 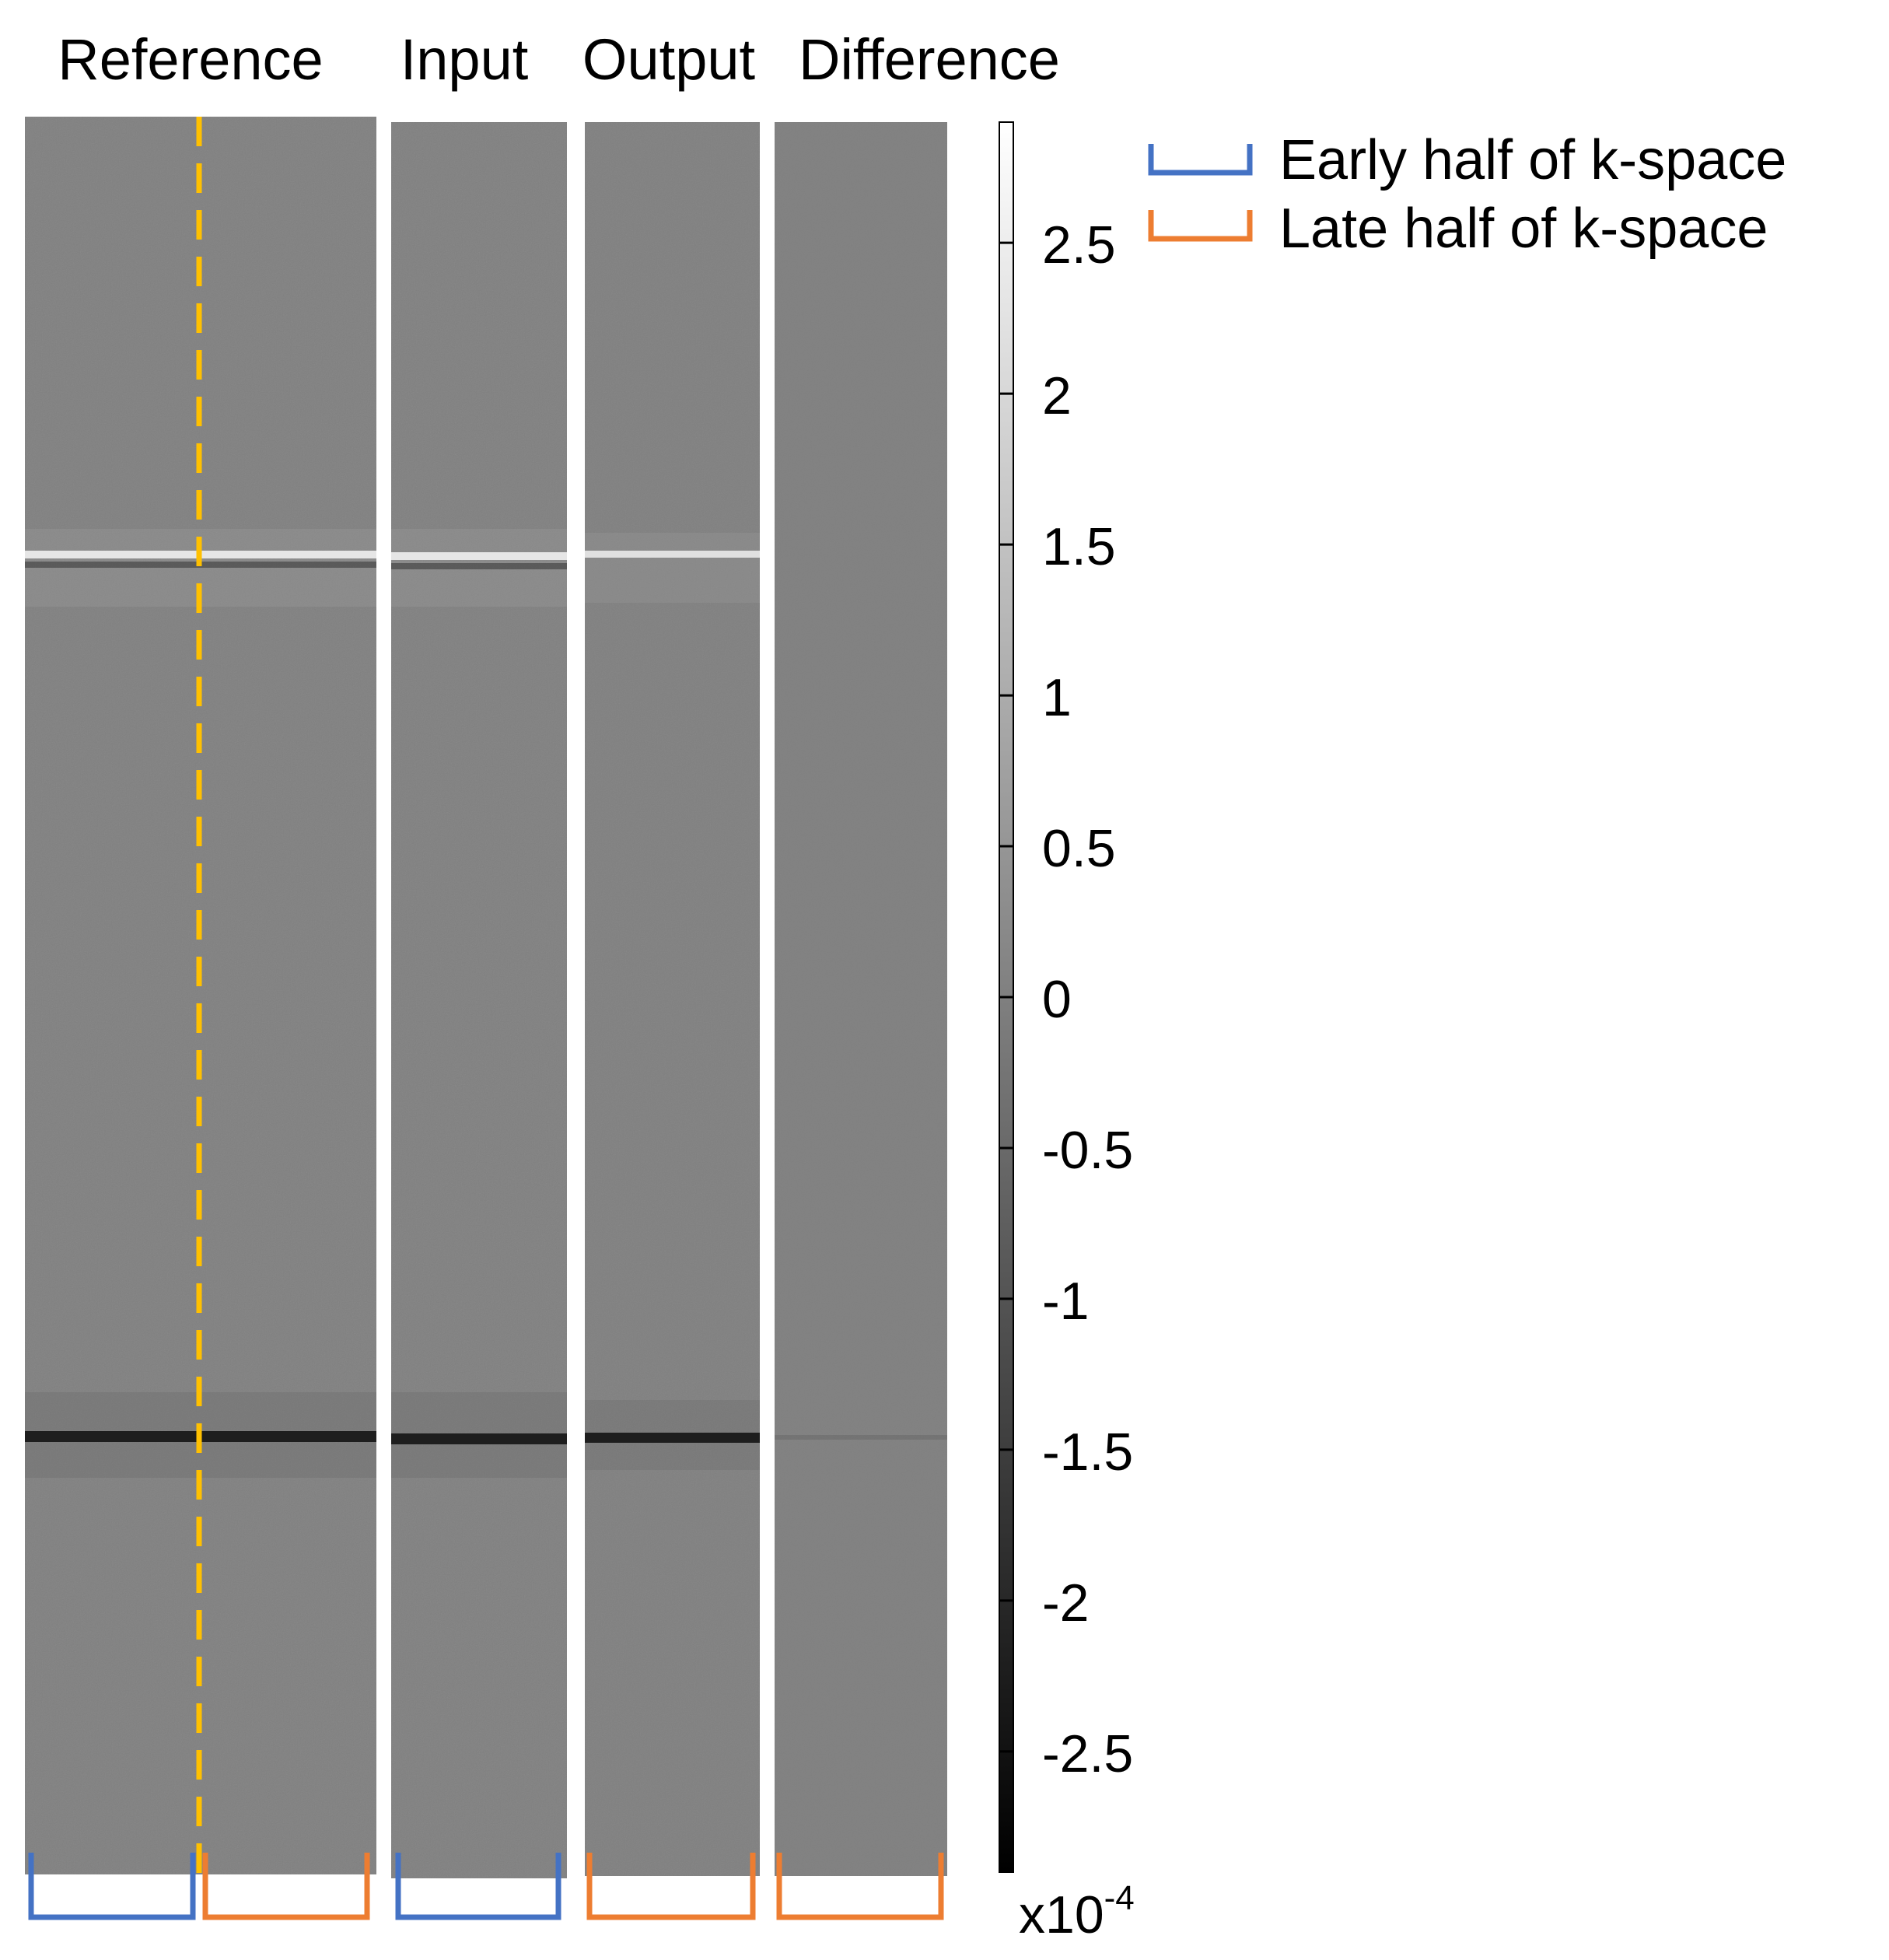 I want to click on dark-shadow-line, so click(x=479, y=566).